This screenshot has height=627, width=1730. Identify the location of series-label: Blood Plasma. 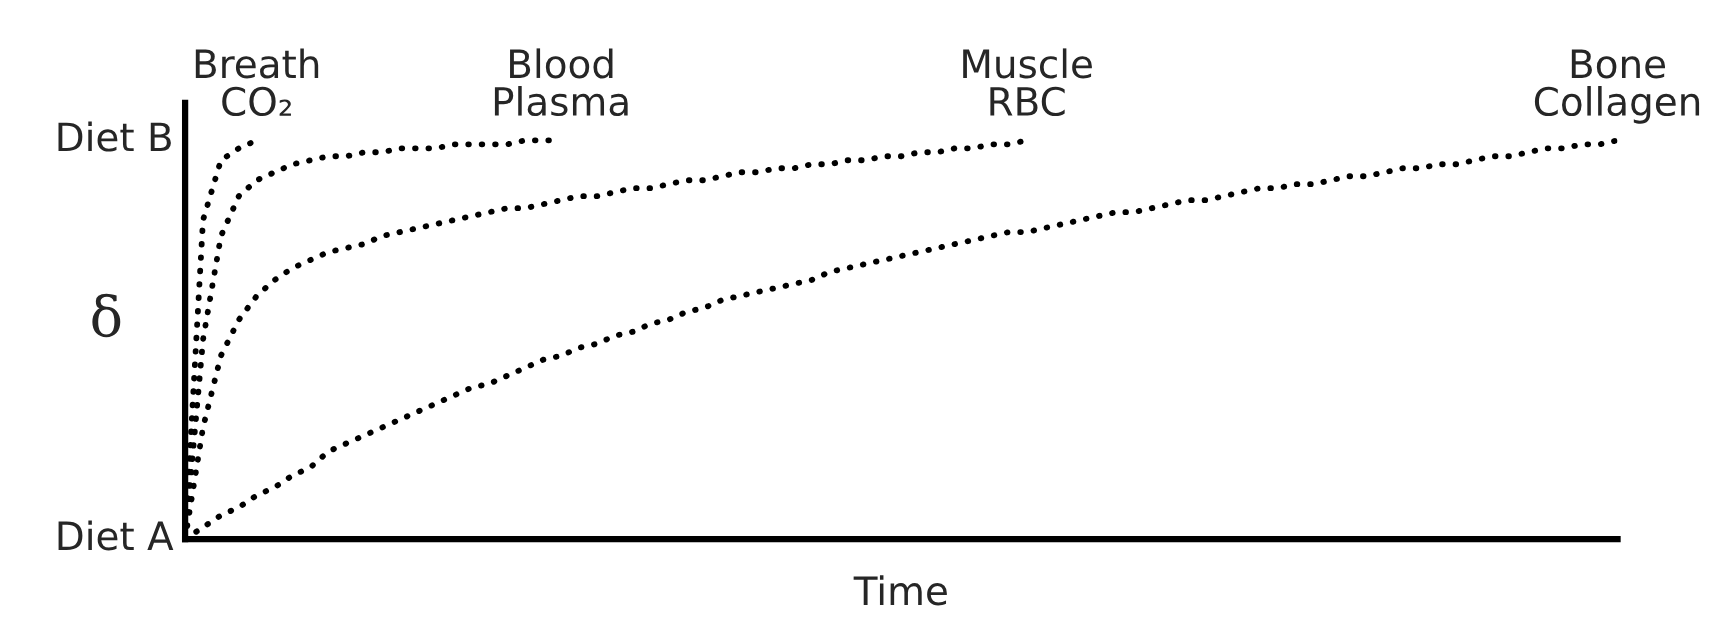
(561, 82).